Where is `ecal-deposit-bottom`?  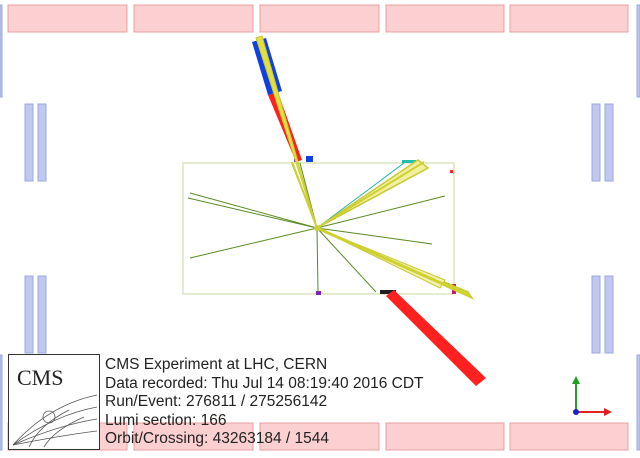 ecal-deposit-bottom is located at coordinates (436, 338).